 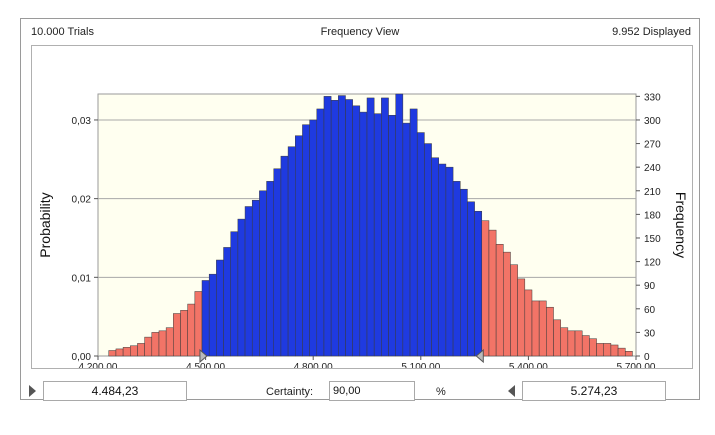 I want to click on view-title: Frequency View, so click(x=360, y=32).